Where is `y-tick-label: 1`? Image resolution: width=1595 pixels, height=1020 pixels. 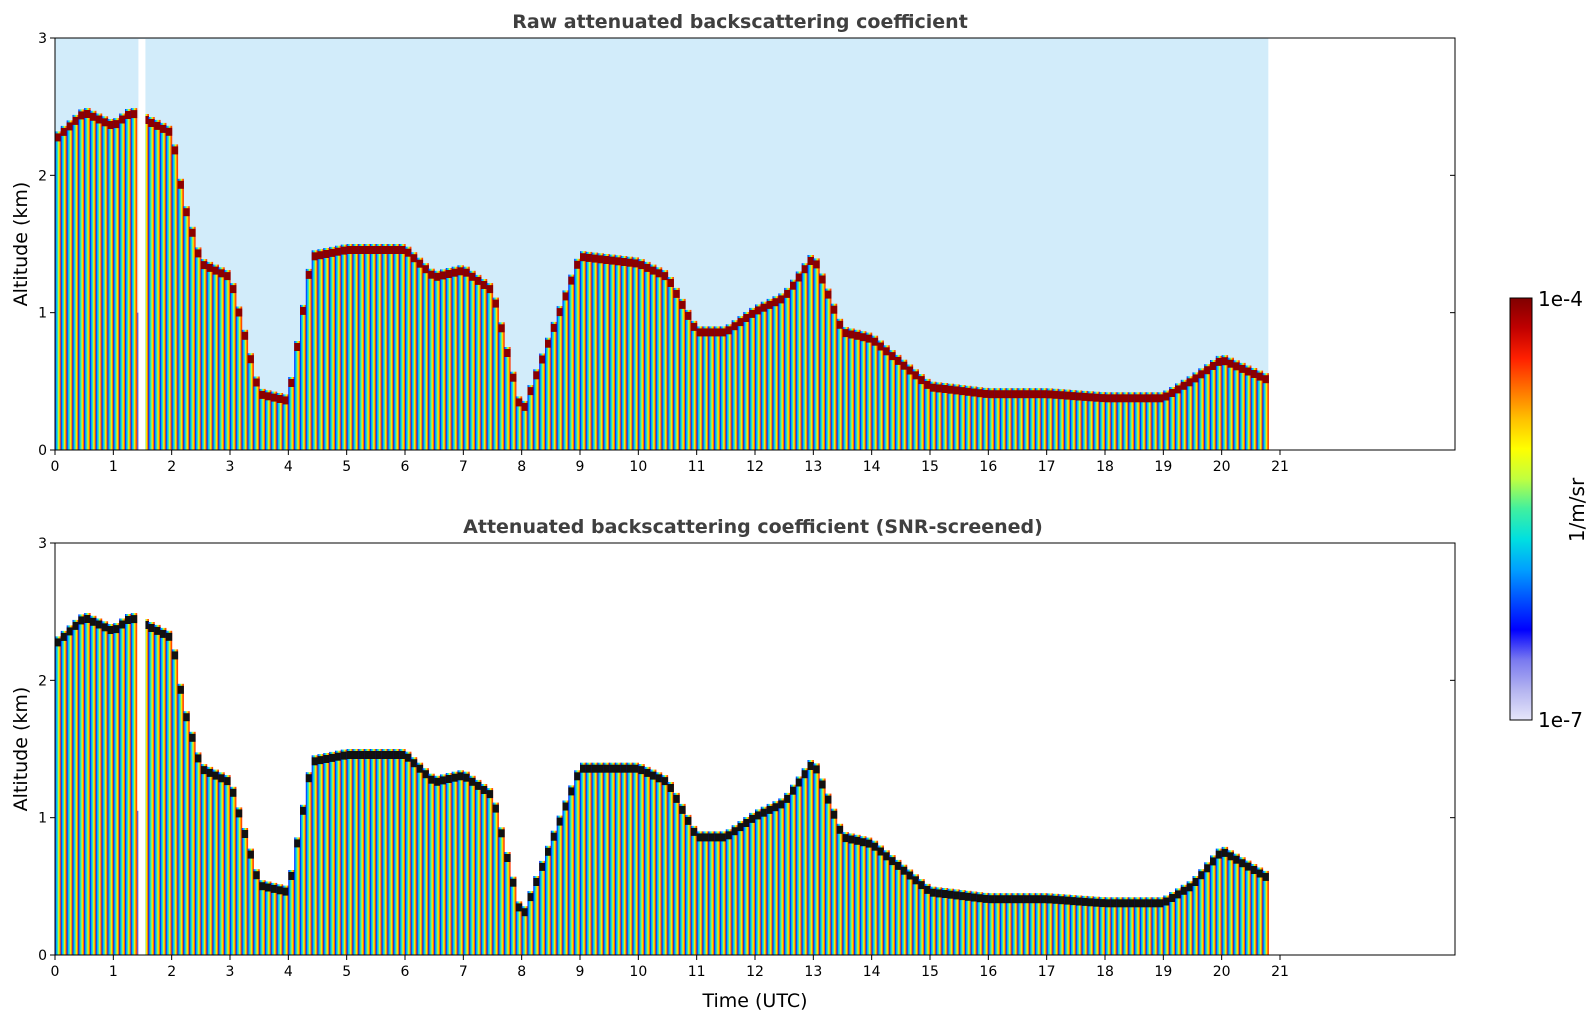 y-tick-label: 1 is located at coordinates (42, 819).